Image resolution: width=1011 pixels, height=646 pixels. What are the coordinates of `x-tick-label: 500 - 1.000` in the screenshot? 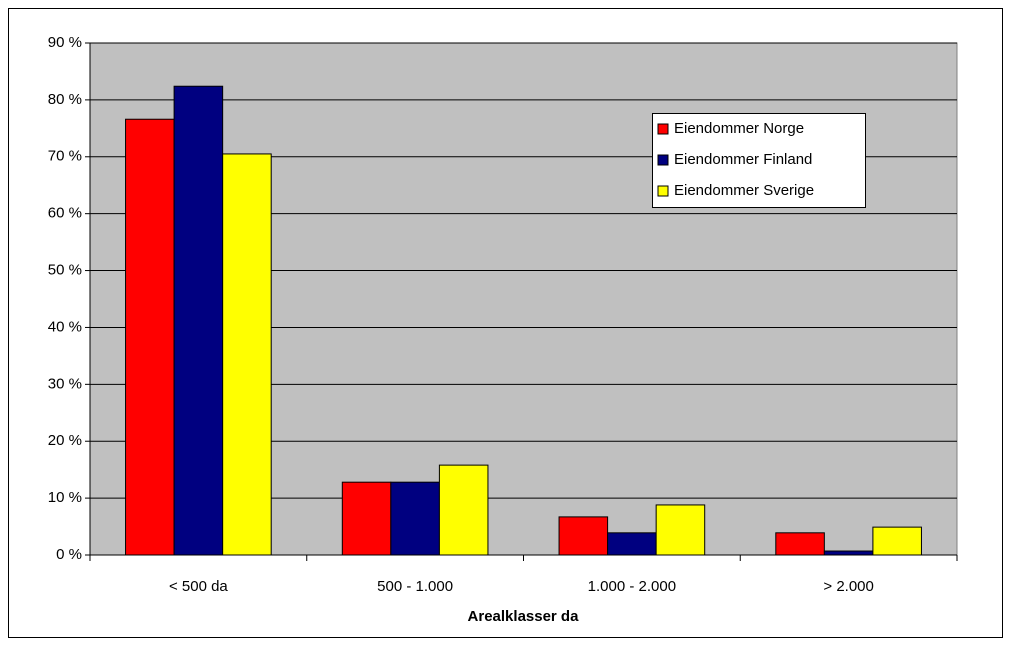 It's located at (415, 586).